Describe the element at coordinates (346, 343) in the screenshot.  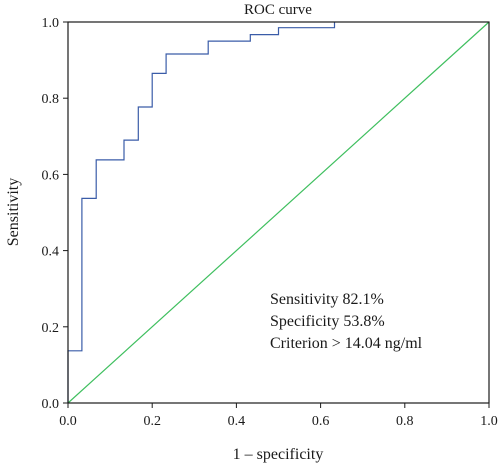
I see `annotation-criterion: Criterion > 14.04 ng/ml` at that location.